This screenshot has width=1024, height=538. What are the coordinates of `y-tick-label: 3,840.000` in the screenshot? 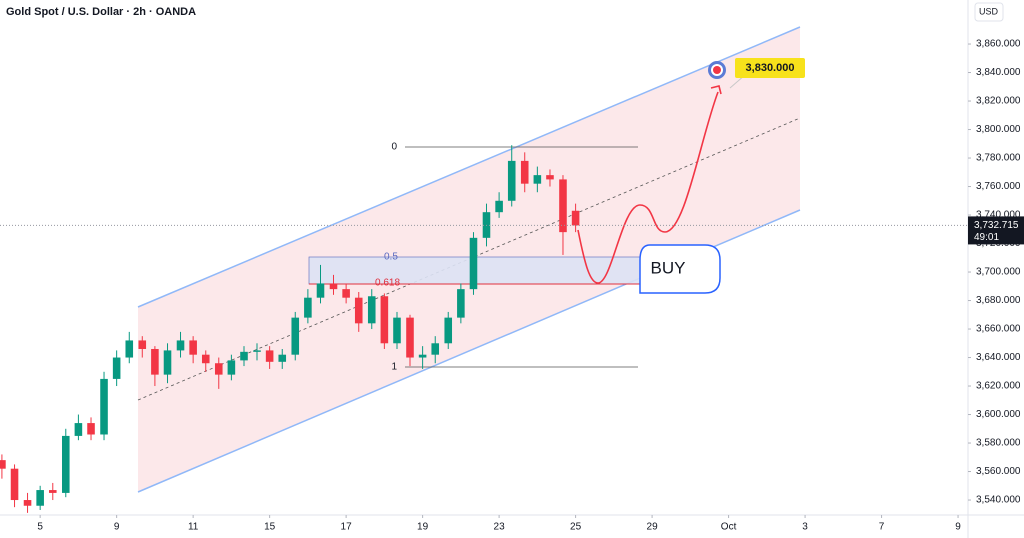 It's located at (998, 72).